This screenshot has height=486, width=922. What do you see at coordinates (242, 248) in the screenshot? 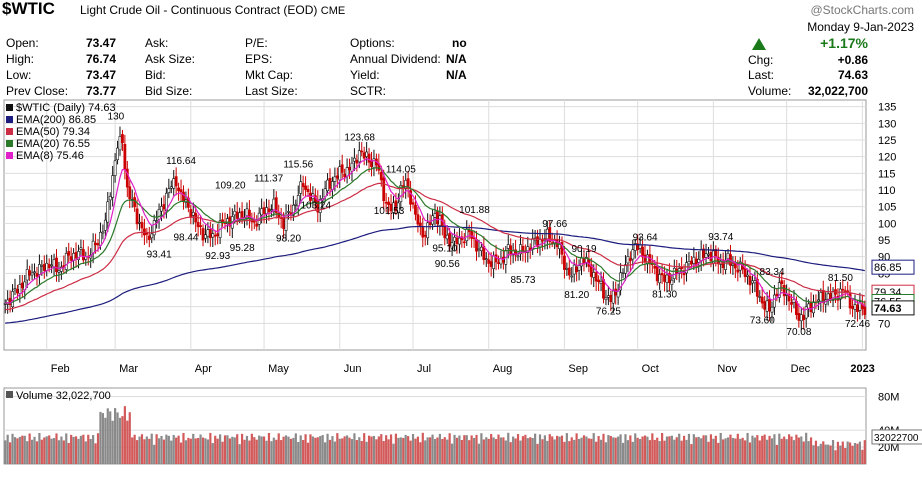
I see `price-annotation: 95.28` at bounding box center [242, 248].